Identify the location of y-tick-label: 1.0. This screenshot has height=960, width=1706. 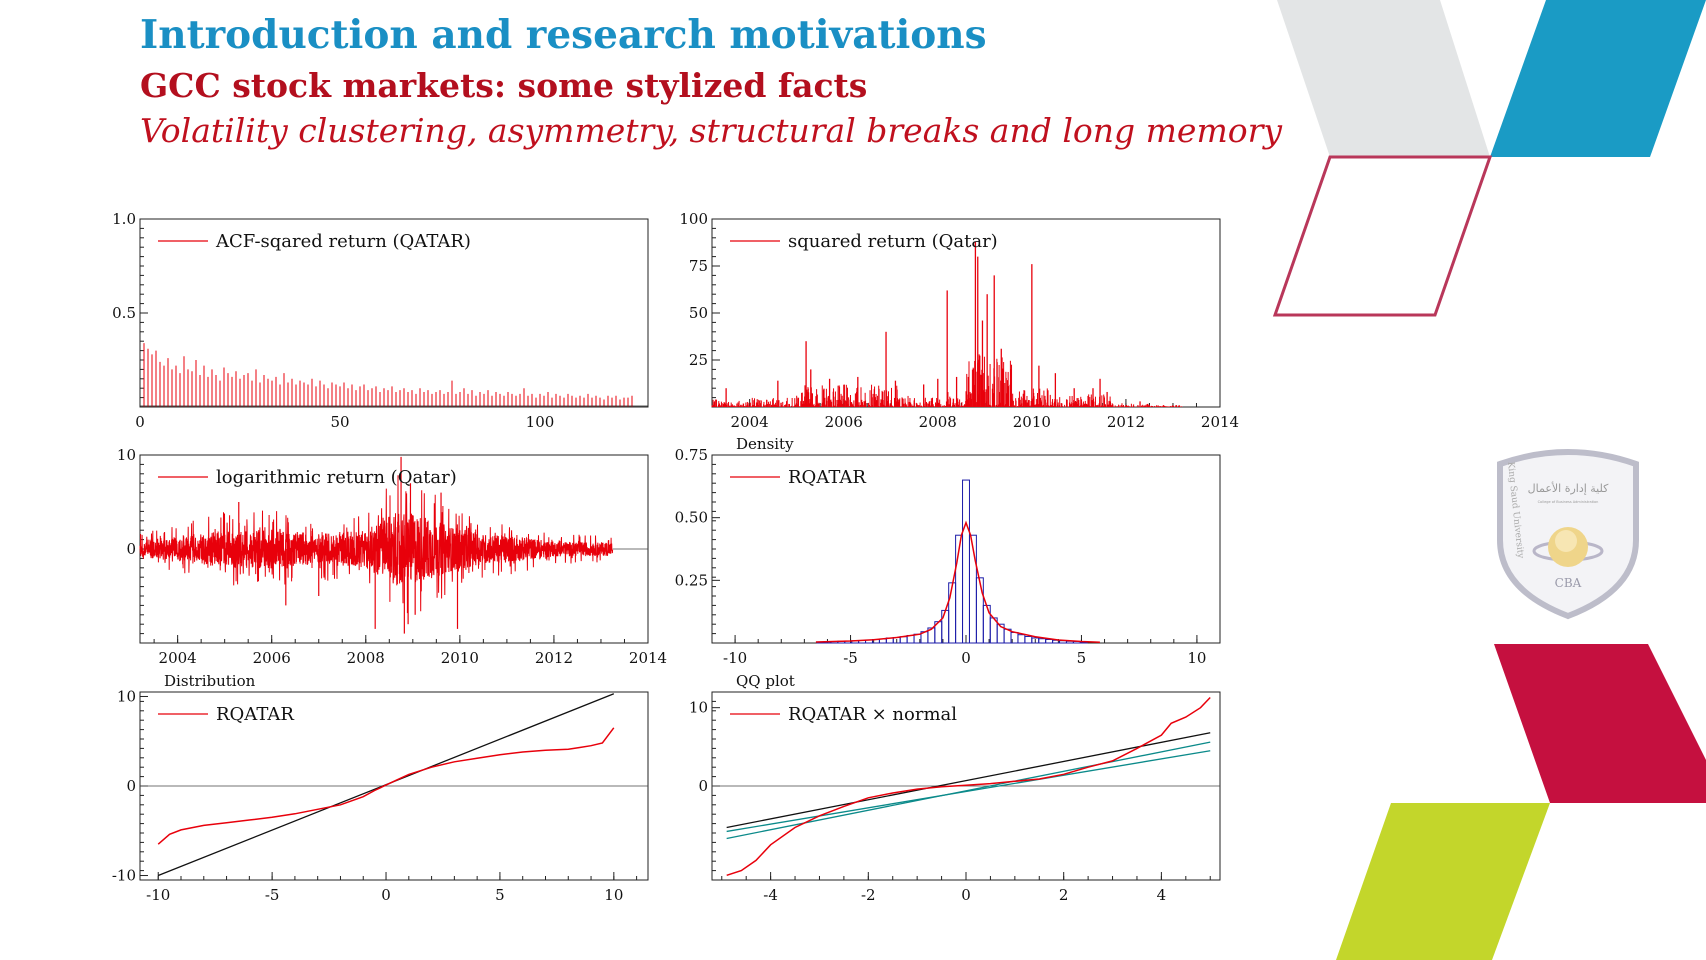
(124, 219).